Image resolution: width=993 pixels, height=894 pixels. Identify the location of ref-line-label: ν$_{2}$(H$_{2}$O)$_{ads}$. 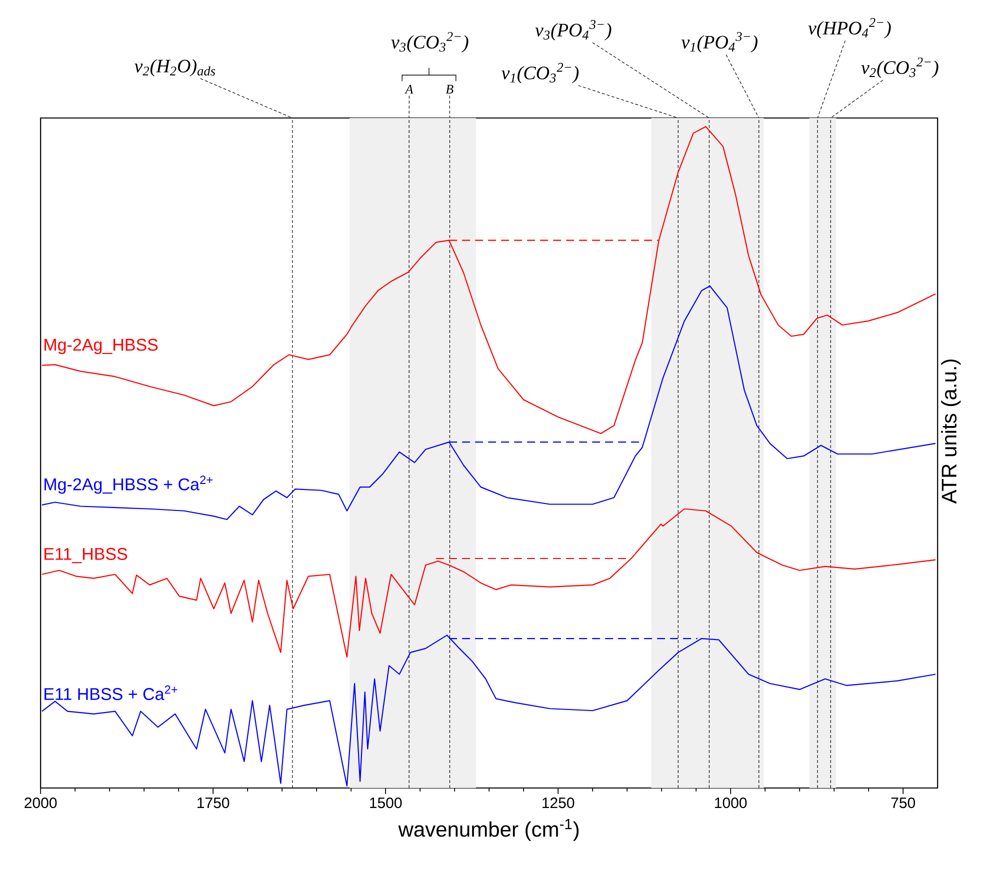
(175, 67).